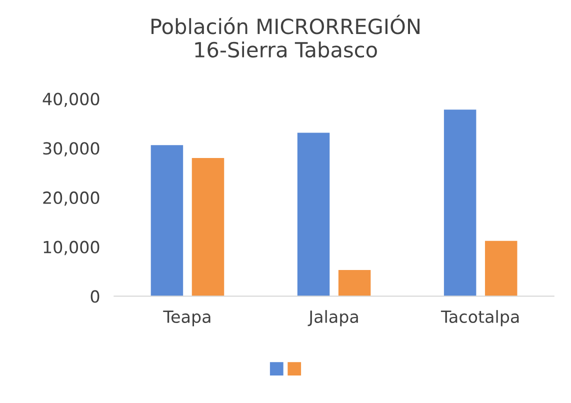 The image size is (571, 403). Describe the element at coordinates (479, 318) in the screenshot. I see `x-tick-label: Tacotalpa` at that location.